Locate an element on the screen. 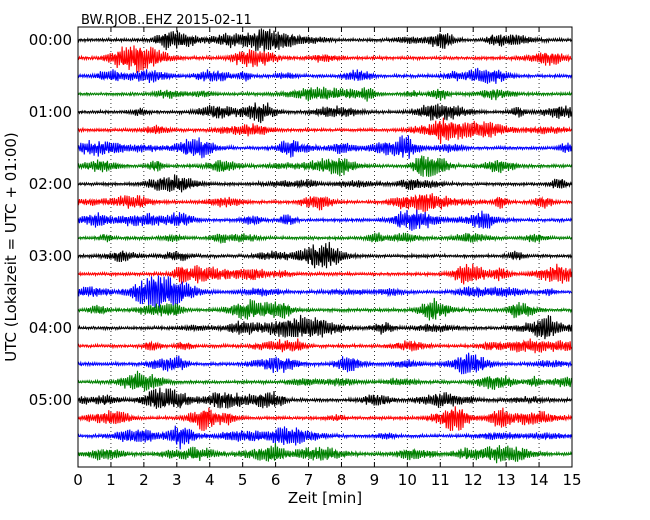 The height and width of the screenshot is (520, 650). y-tick-label: 05:00 is located at coordinates (50, 400).